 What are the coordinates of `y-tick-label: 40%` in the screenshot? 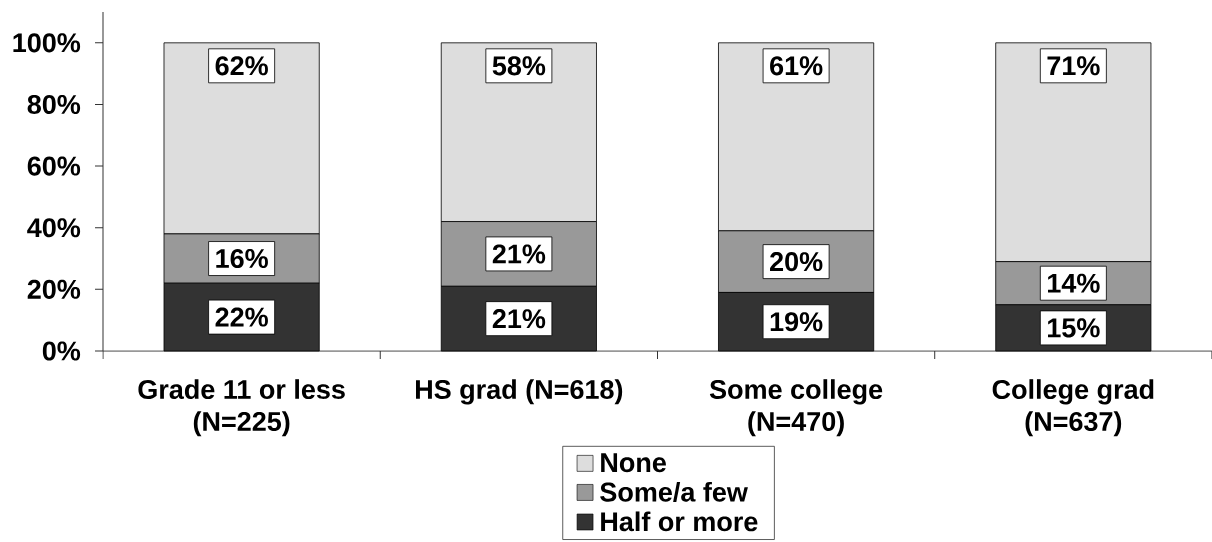 It's located at (54, 228).